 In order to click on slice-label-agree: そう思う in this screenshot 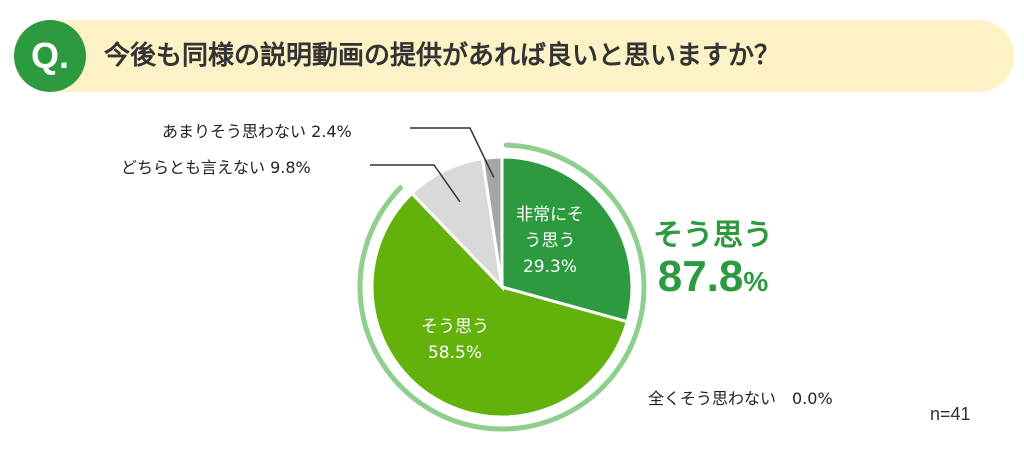, I will do `click(455, 327)`.